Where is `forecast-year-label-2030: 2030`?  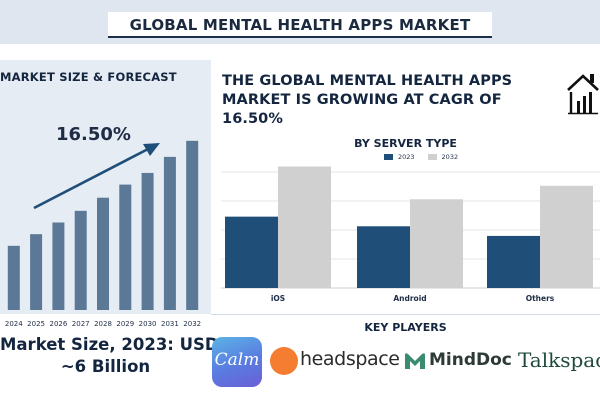
forecast-year-label-2030: 2030 is located at coordinates (148, 324).